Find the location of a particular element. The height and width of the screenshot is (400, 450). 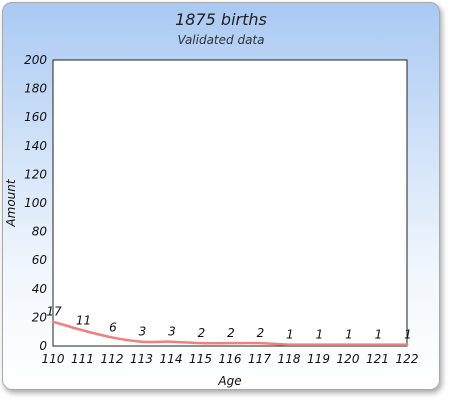

y-tick-label: 140 is located at coordinates (35, 146).